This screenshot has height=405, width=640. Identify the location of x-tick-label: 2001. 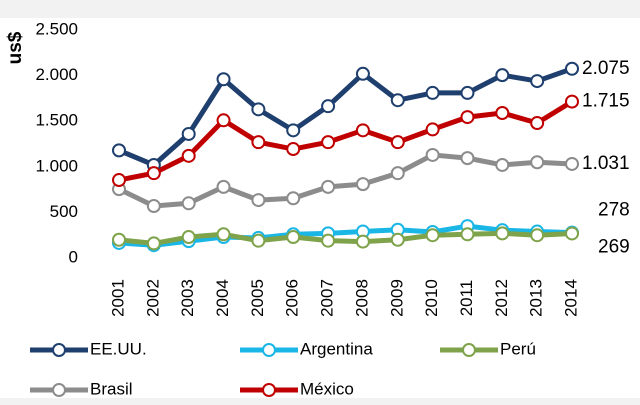
(117, 298).